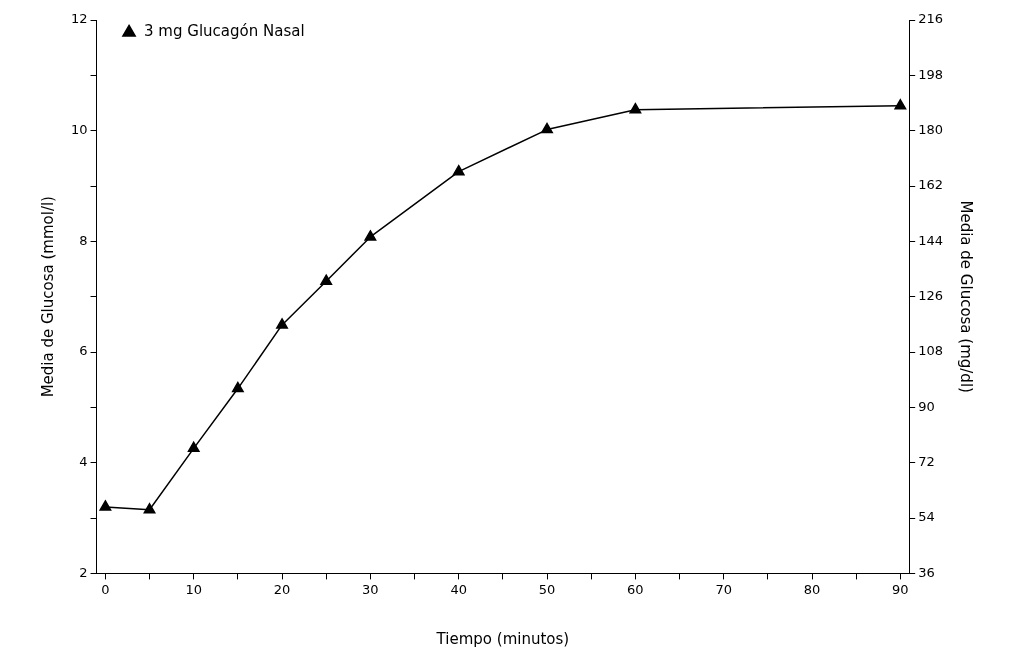 The width and height of the screenshot is (1024, 669). What do you see at coordinates (931, 351) in the screenshot?
I see `y2-tick-label: 108` at bounding box center [931, 351].